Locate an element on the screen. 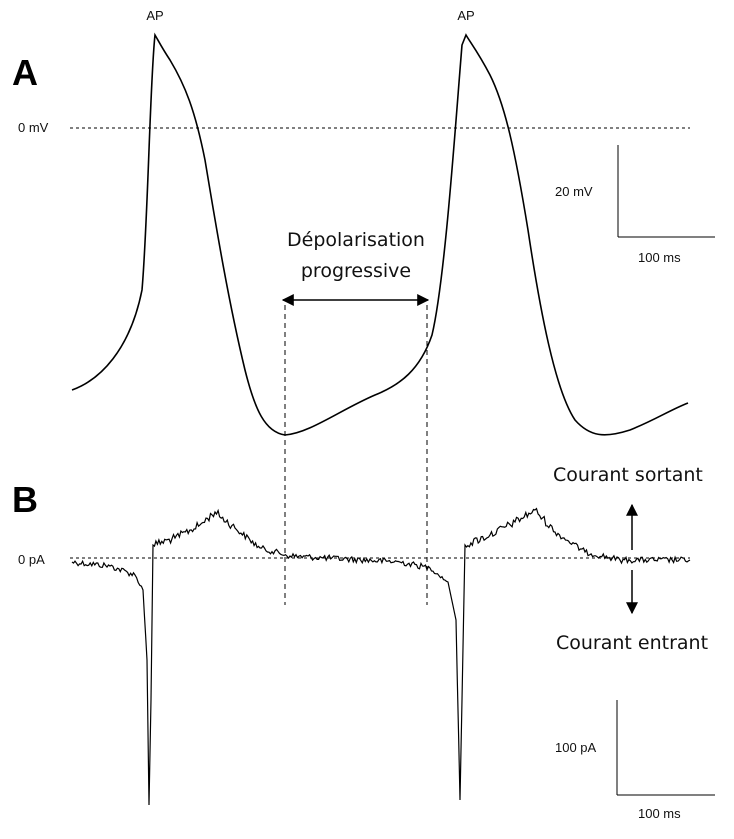  scale-label: 20 mV is located at coordinates (574, 191).